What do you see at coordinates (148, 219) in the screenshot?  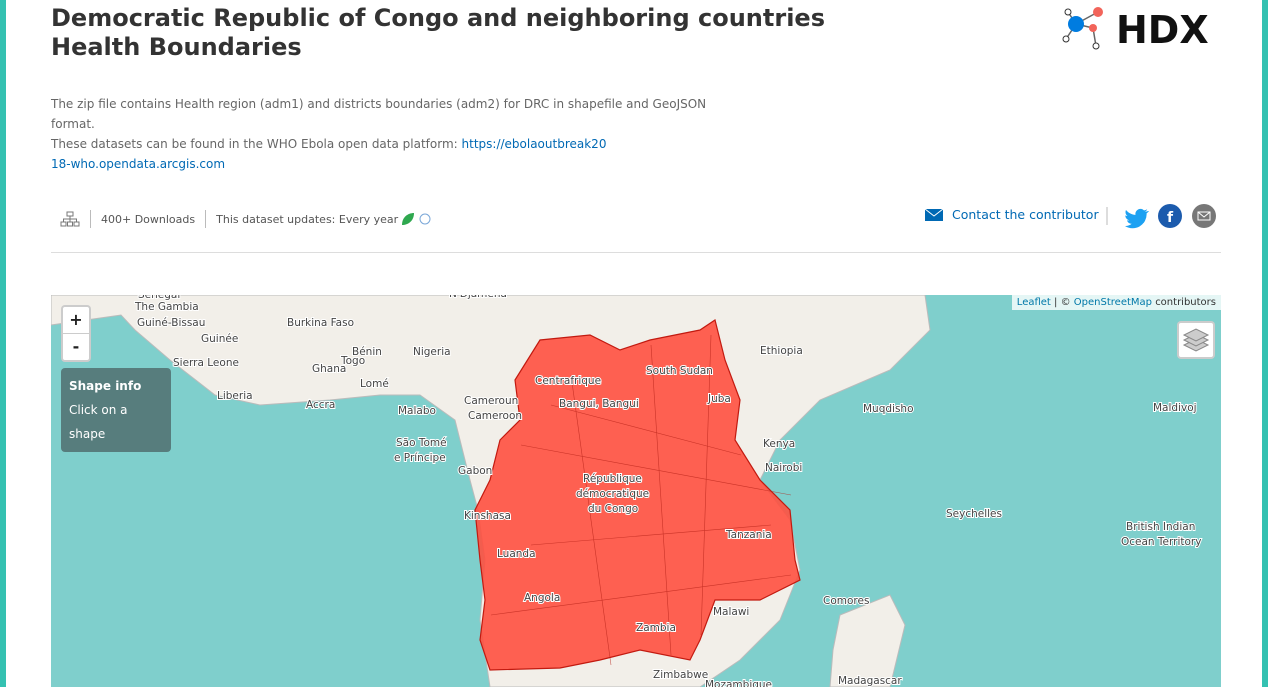 I see `downloads: 400+ Downloads` at bounding box center [148, 219].